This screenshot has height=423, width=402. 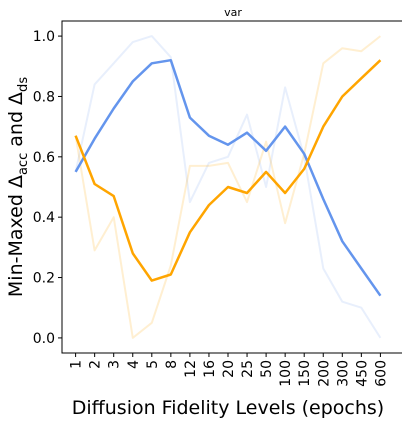 What do you see at coordinates (172, 364) in the screenshot?
I see `x-tick-label: 8` at bounding box center [172, 364].